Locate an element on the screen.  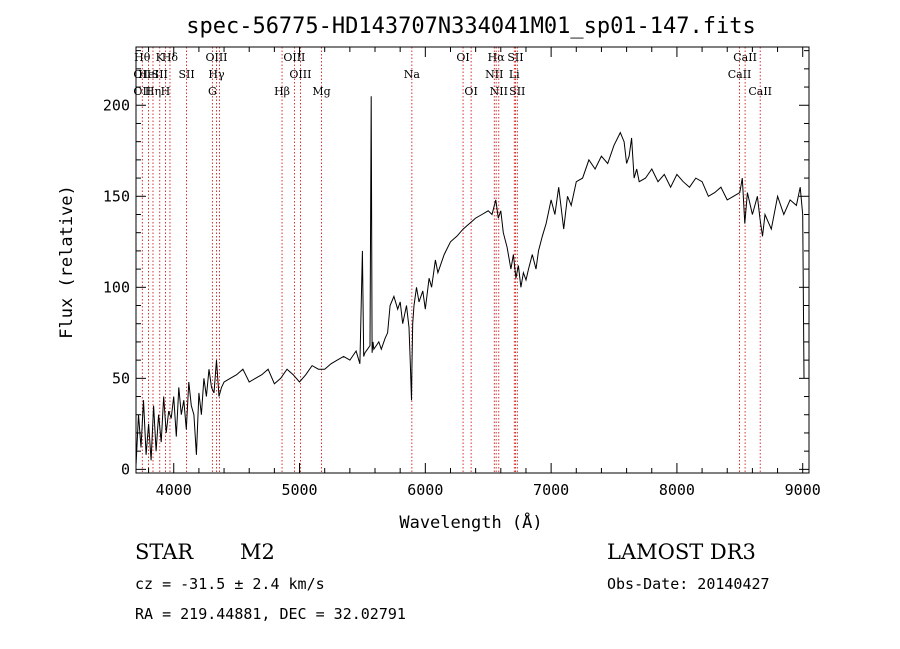
x-tick-label: 4000 is located at coordinates (174, 490).